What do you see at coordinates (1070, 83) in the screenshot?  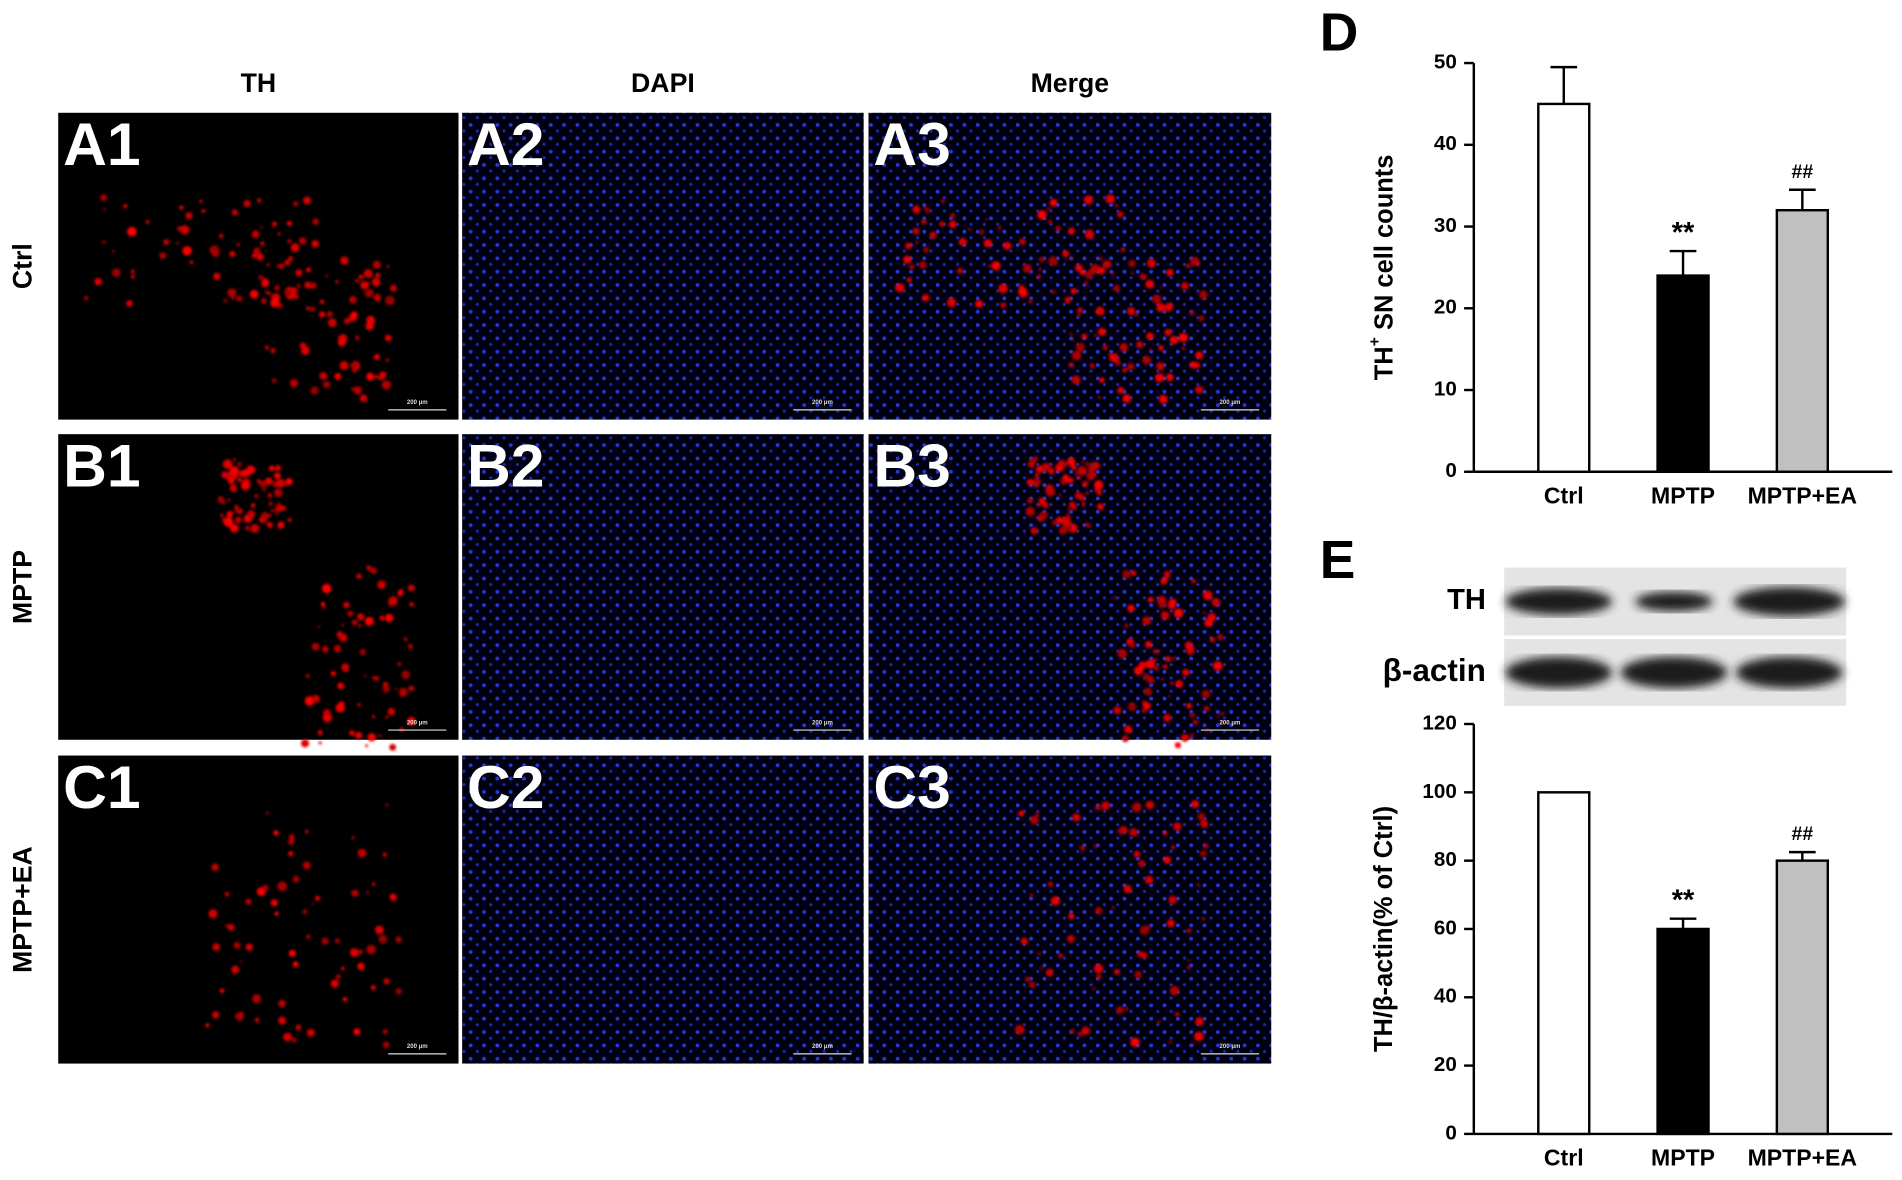 I see `column-header: Merge` at bounding box center [1070, 83].